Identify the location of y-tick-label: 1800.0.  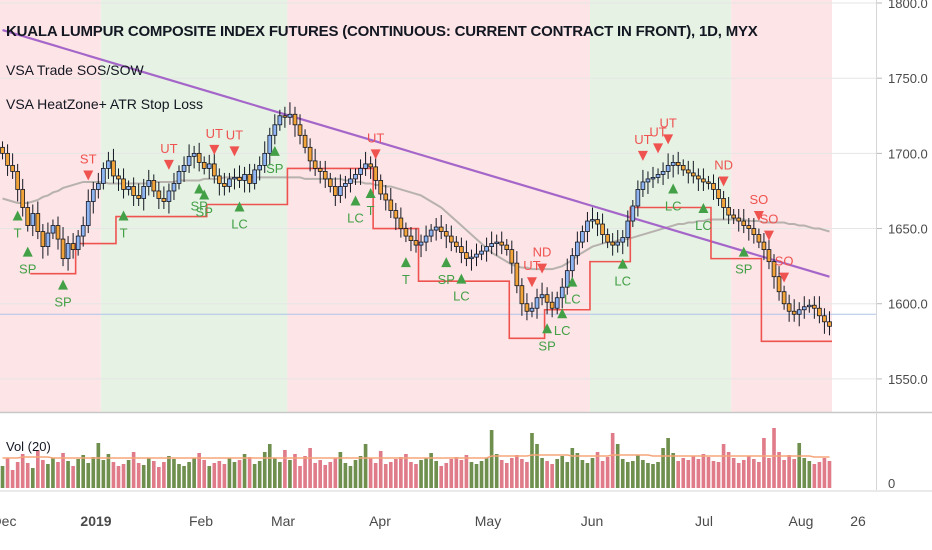
(908, 5).